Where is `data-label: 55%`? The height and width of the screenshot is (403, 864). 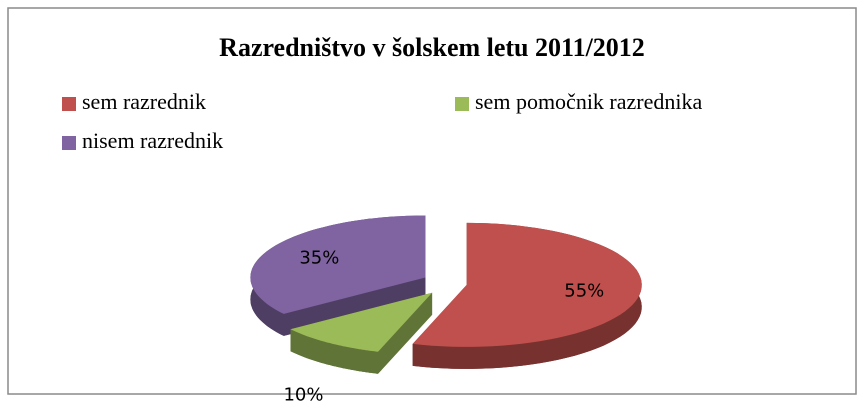 data-label: 55% is located at coordinates (584, 290).